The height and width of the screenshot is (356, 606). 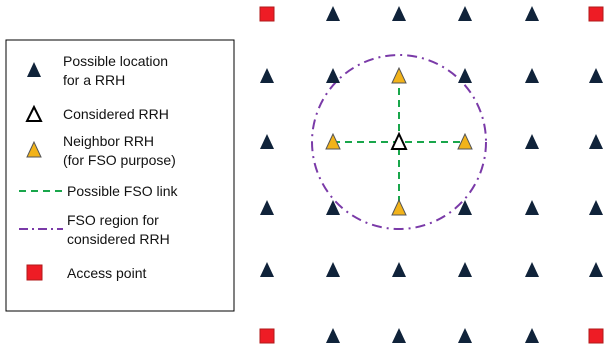 What do you see at coordinates (94, 80) in the screenshot?
I see `legend-possible-location-line2: for a RRH` at bounding box center [94, 80].